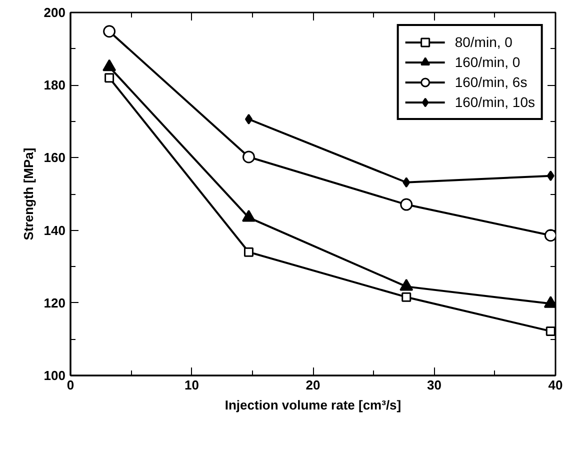 This screenshot has height=451, width=579. I want to click on legend-label: 80/min, 0, so click(483, 42).